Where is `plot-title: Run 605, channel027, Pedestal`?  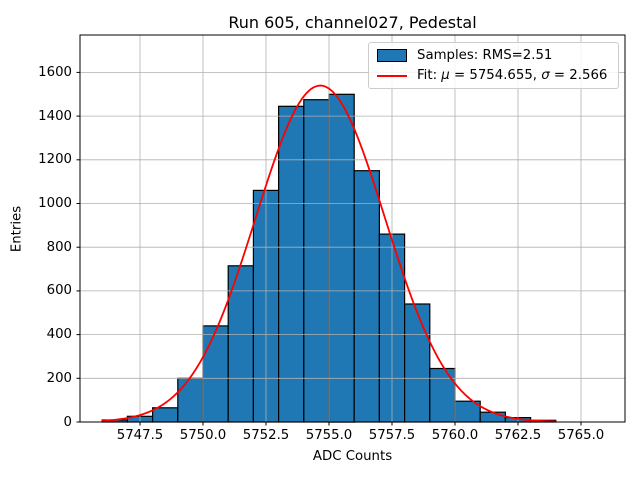
plot-title: Run 605, channel027, Pedestal is located at coordinates (352, 22).